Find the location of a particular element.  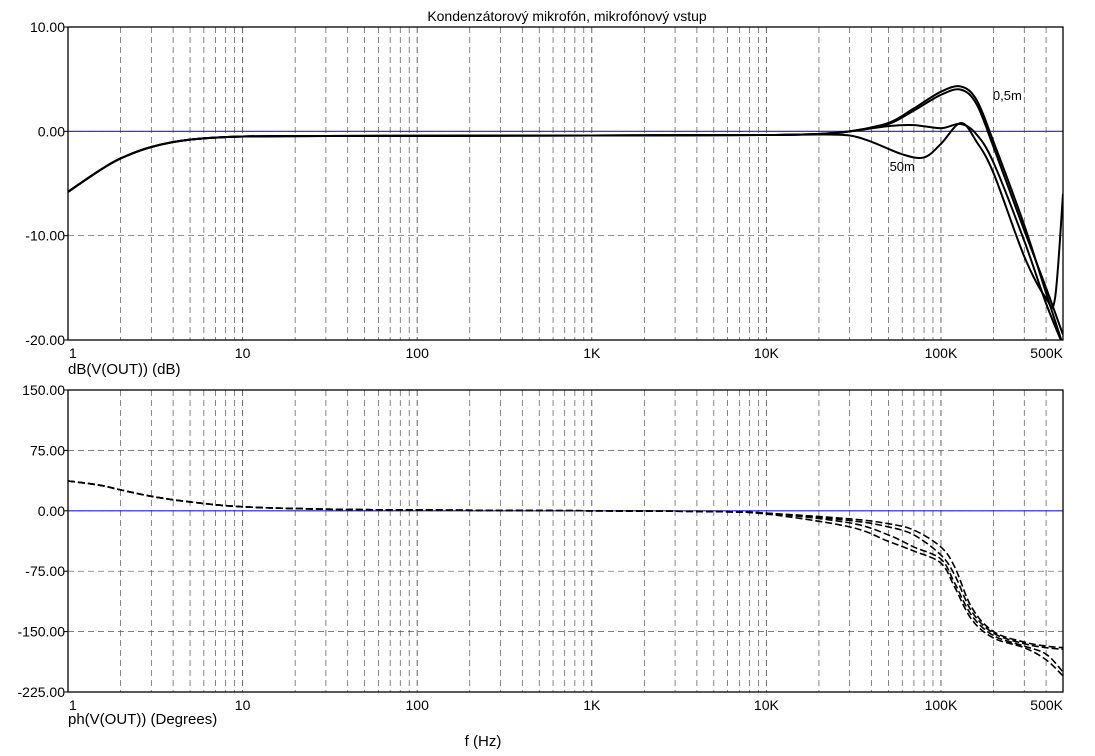

y-tick-label: -10.00 is located at coordinates (45, 236).